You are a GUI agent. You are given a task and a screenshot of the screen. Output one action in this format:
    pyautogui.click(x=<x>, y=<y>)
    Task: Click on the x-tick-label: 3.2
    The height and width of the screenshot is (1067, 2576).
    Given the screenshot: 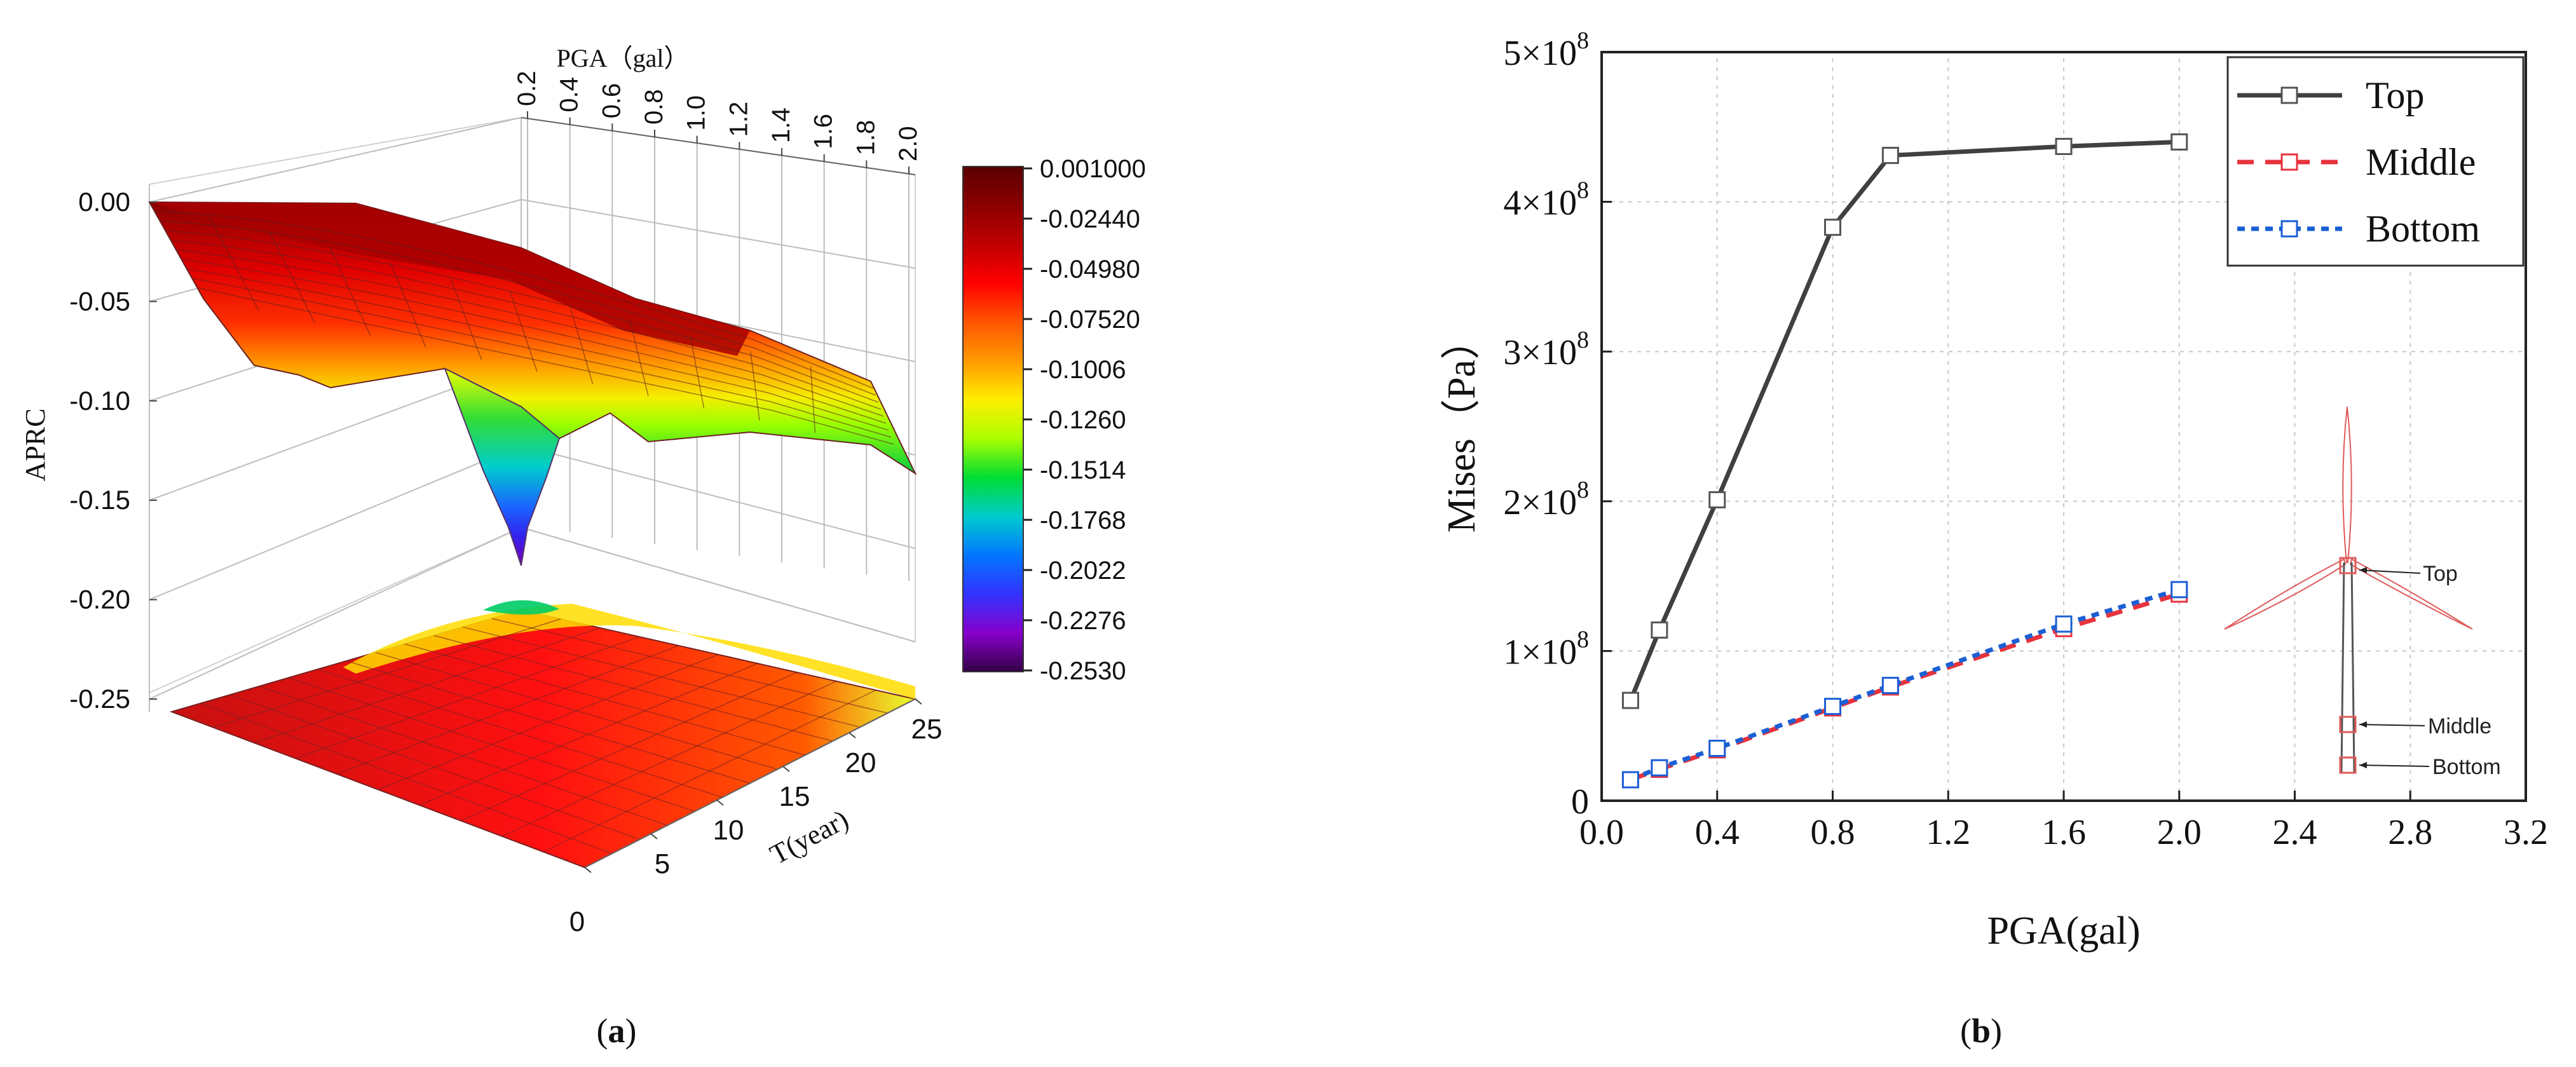 What is the action you would take?
    pyautogui.click(x=2526, y=833)
    